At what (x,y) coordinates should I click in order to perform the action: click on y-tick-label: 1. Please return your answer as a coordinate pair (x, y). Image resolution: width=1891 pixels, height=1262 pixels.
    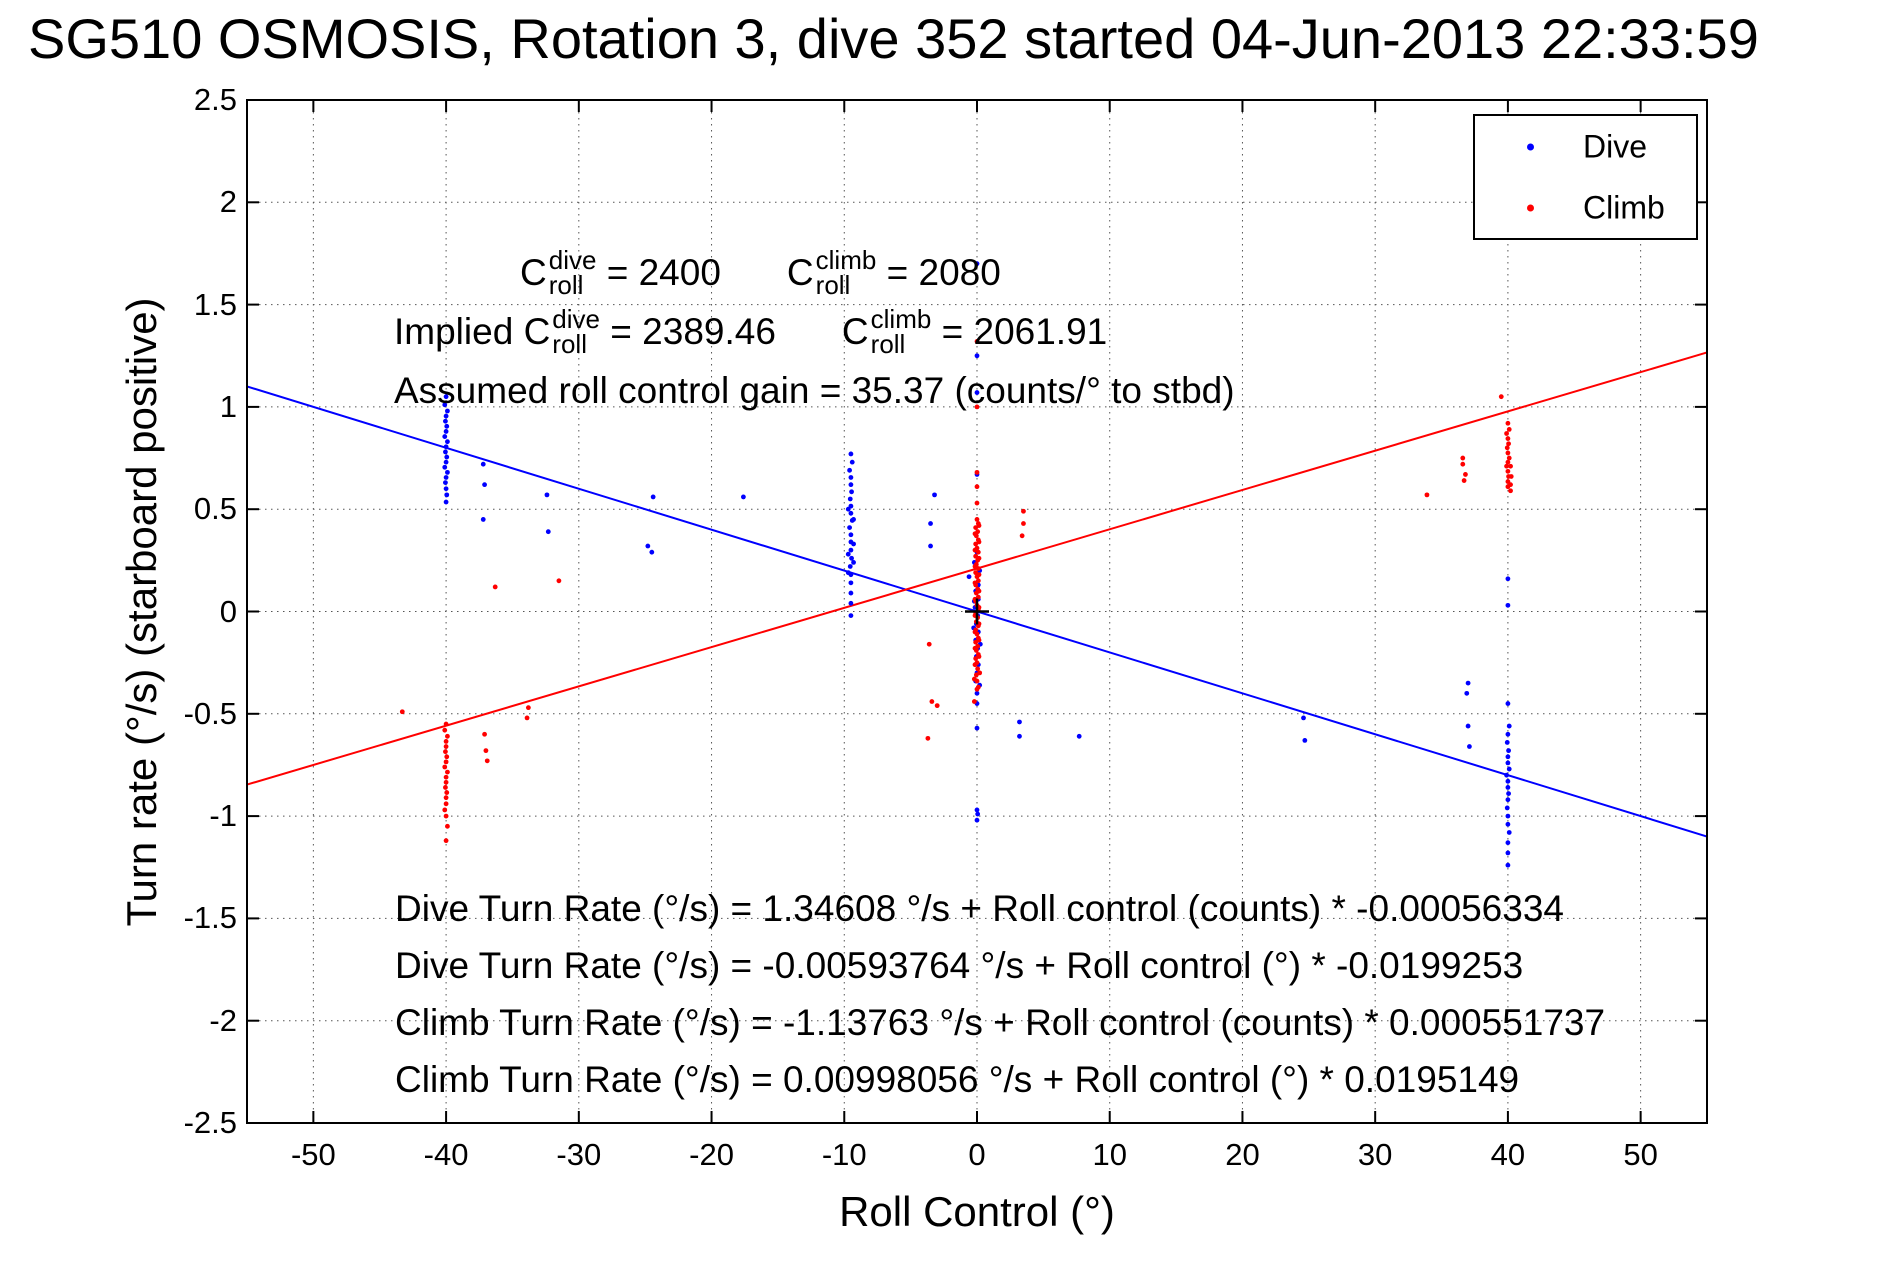
    Looking at the image, I should click on (228, 406).